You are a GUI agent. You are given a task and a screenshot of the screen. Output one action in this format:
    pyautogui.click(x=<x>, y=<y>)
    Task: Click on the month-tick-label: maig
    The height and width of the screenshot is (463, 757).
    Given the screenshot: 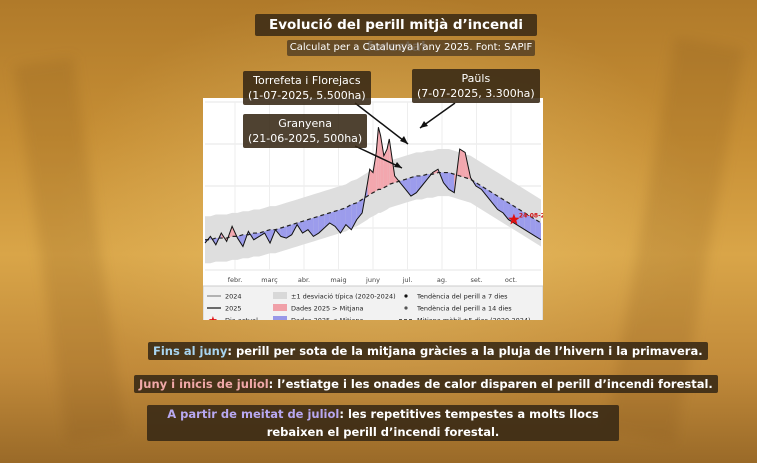 What is the action you would take?
    pyautogui.click(x=338, y=280)
    